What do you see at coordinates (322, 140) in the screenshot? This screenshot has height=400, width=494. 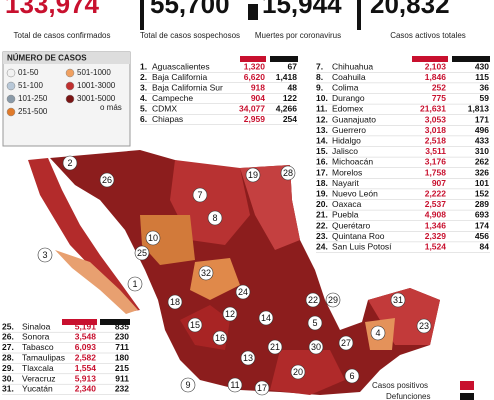 I see `row-rank: 14.` at bounding box center [322, 140].